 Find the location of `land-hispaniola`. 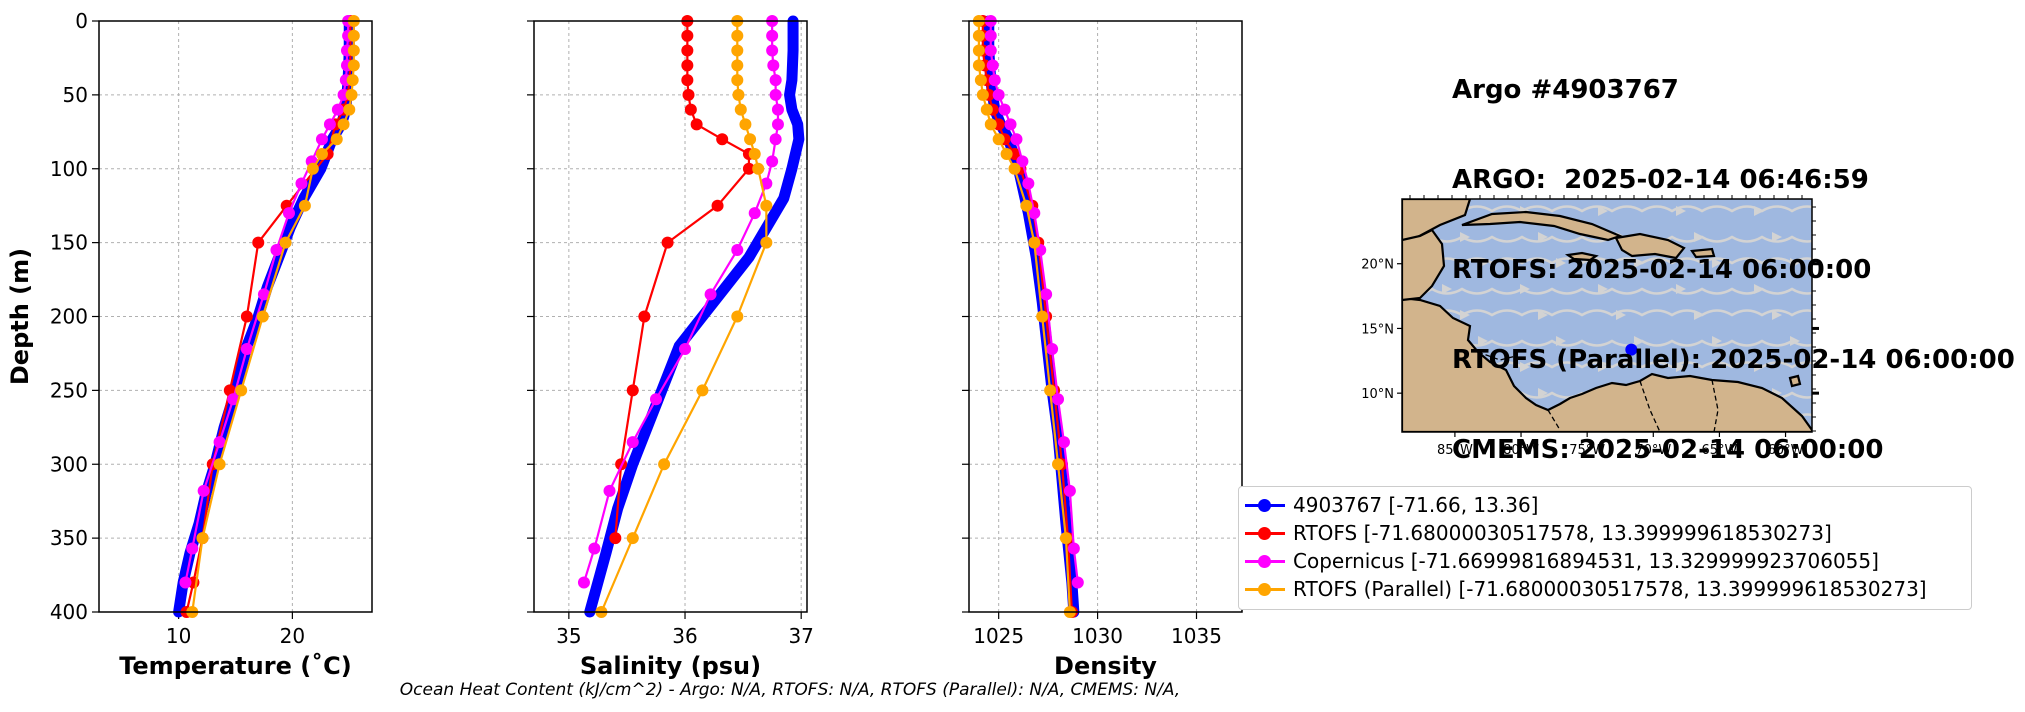

land-hispaniola is located at coordinates (1650, 246).